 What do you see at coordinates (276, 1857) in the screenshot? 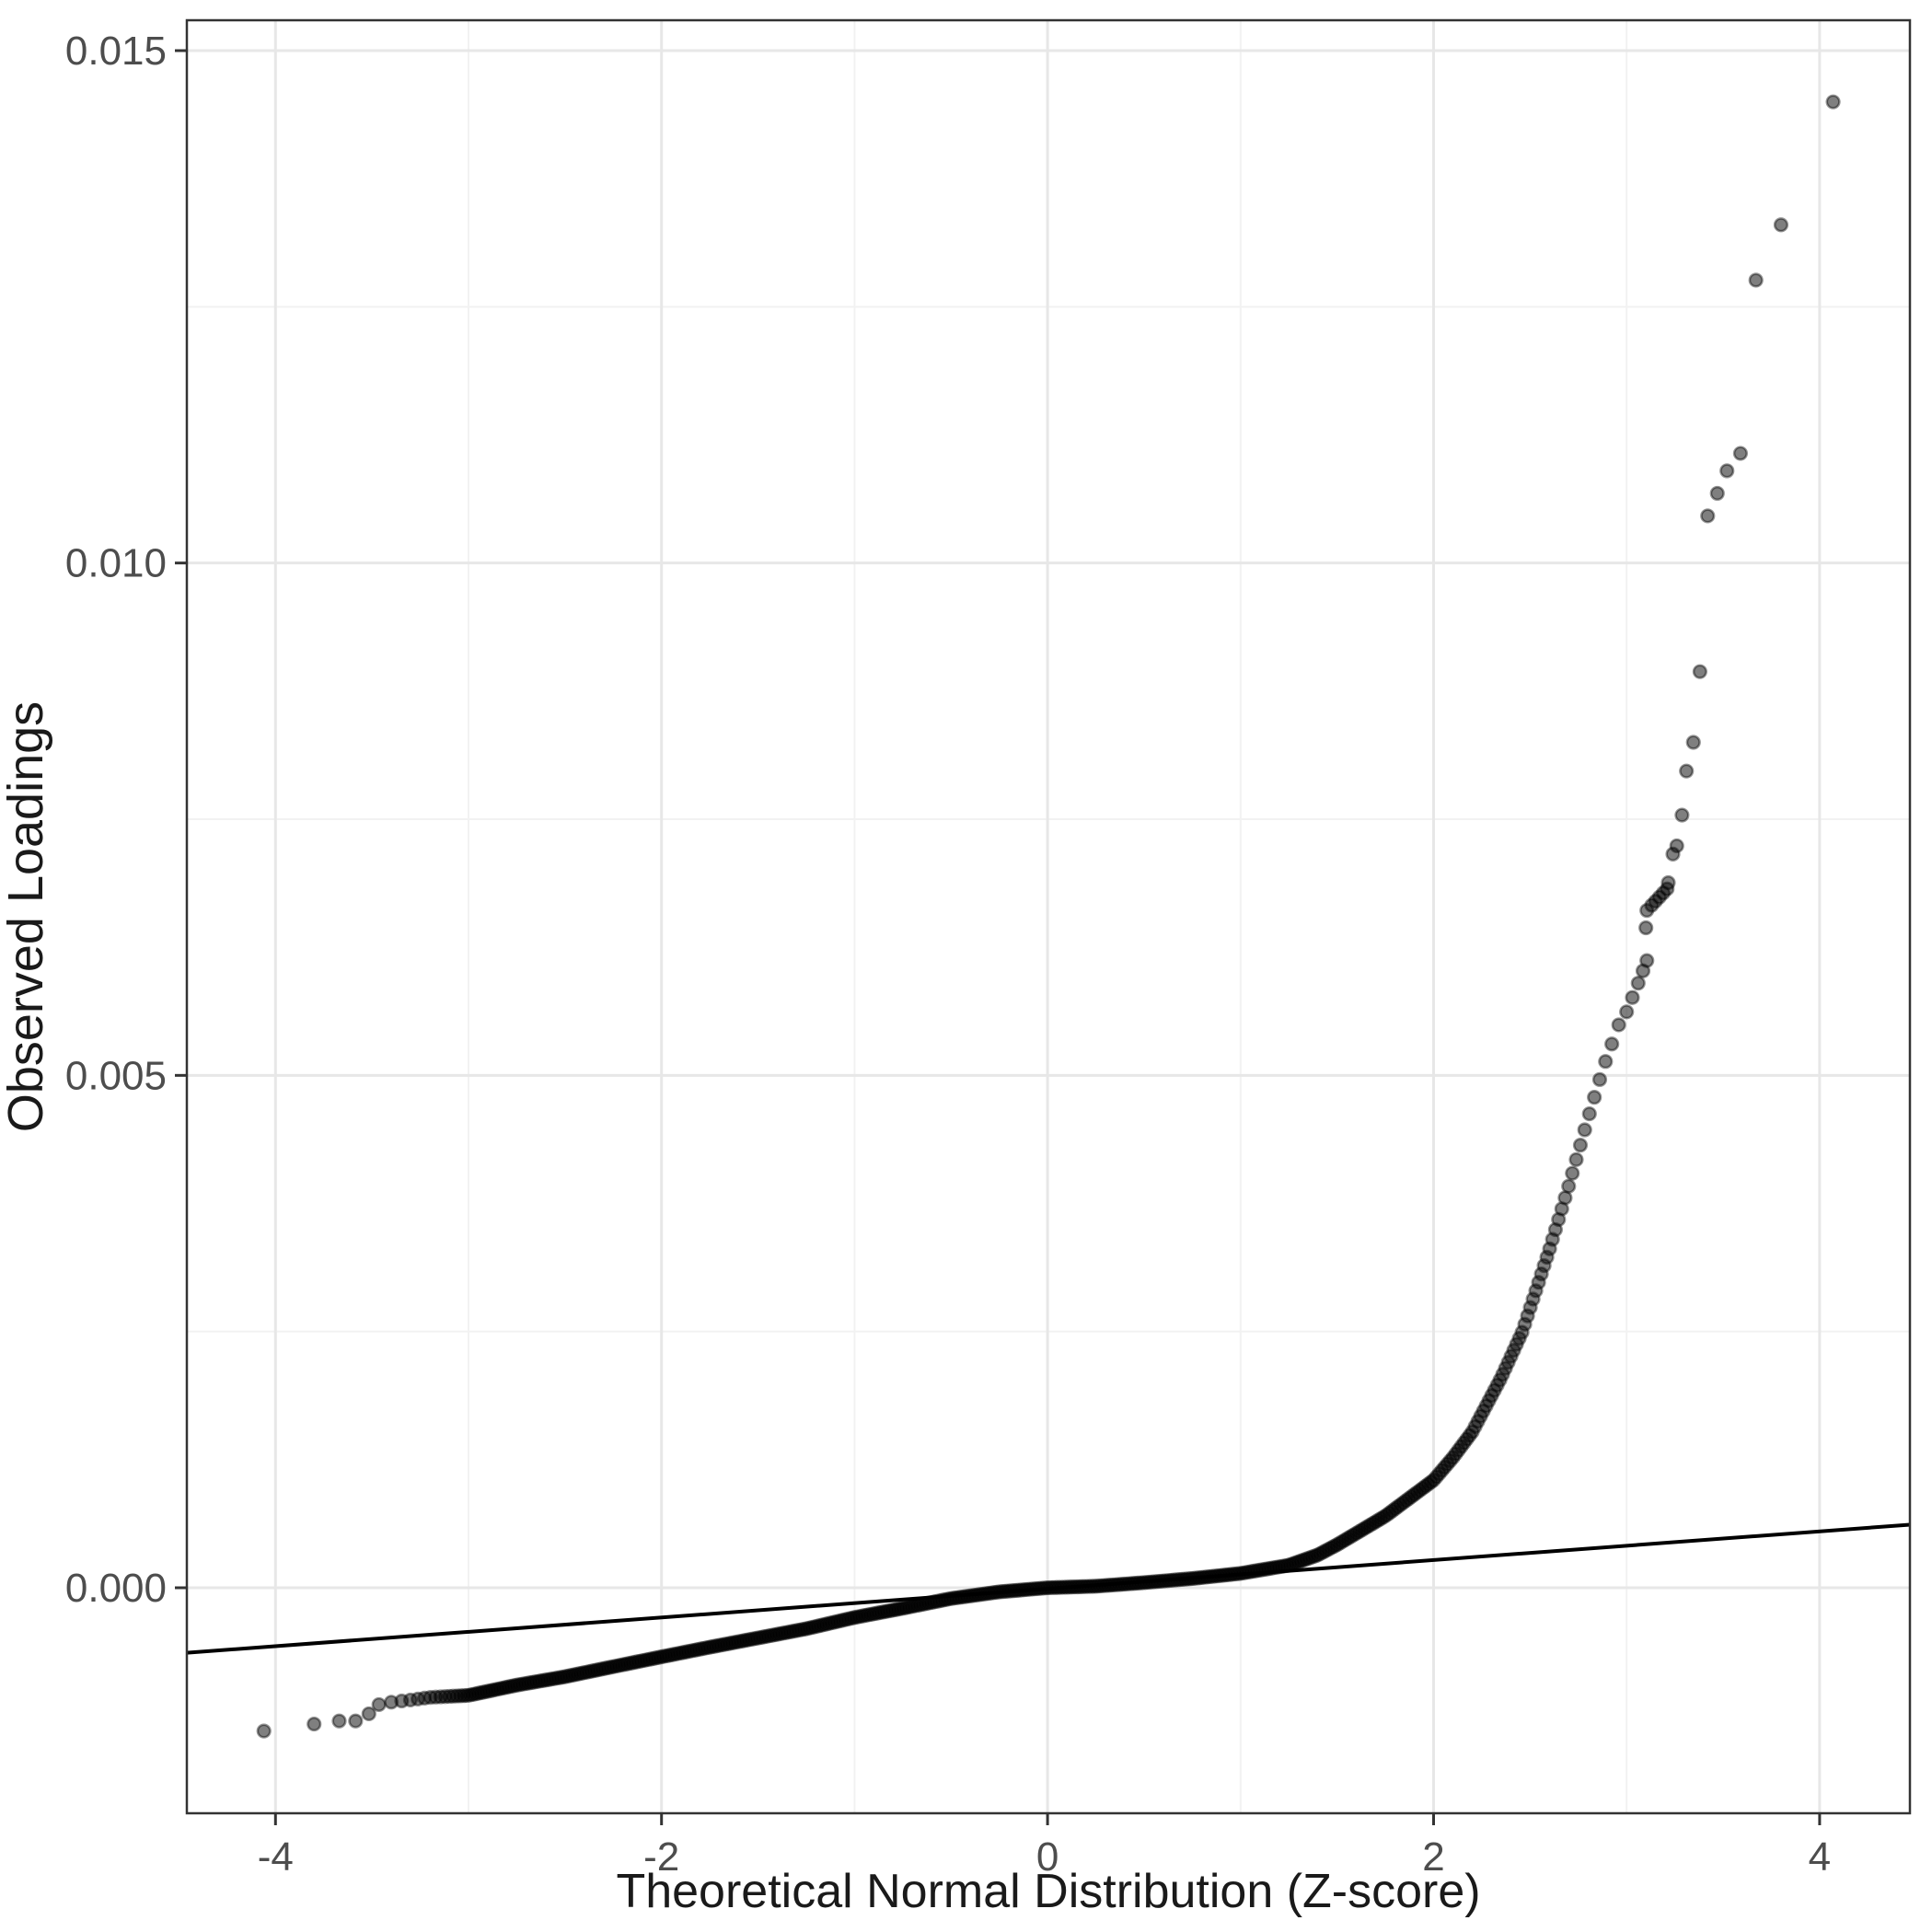
I see `x-tick-label: -4` at bounding box center [276, 1857].